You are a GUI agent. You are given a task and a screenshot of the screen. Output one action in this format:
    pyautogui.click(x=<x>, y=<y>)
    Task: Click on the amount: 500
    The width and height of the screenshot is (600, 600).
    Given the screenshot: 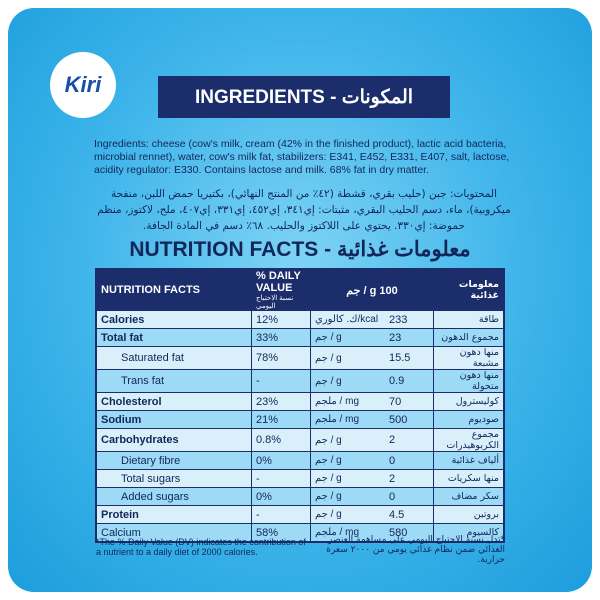 What is the action you would take?
    pyautogui.click(x=409, y=419)
    